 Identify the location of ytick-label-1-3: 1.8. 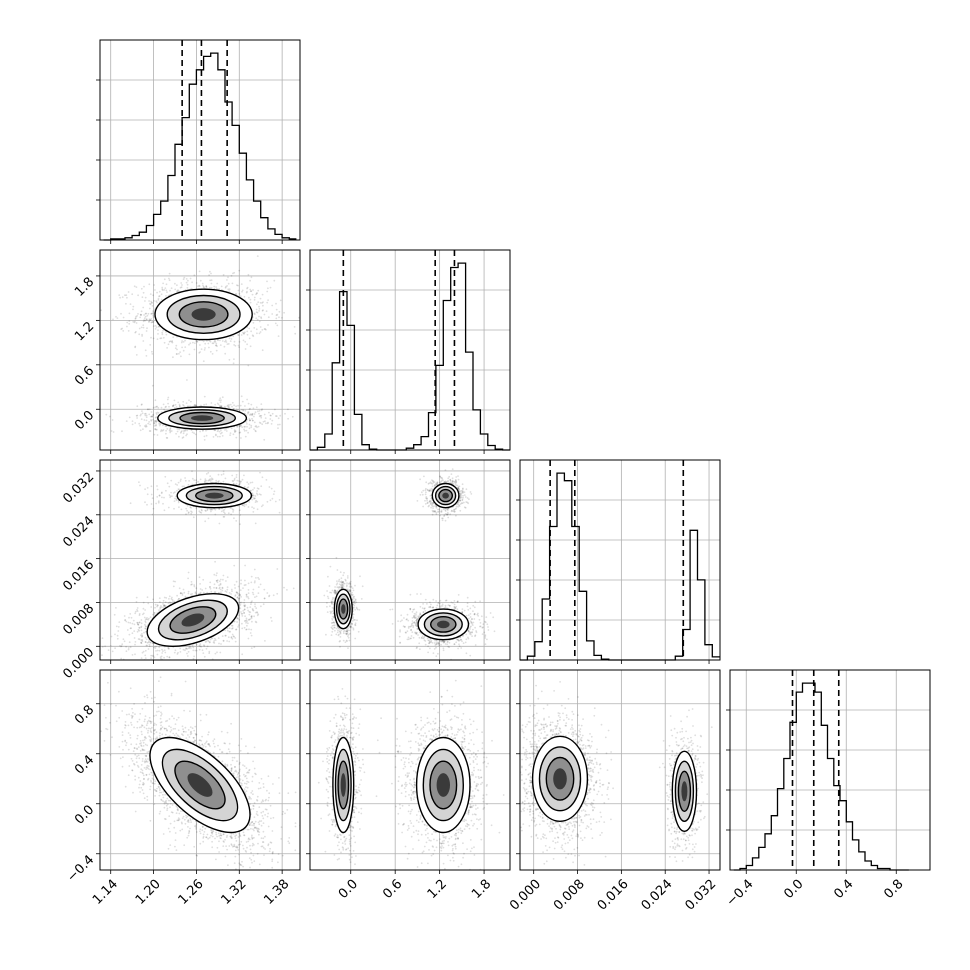
(84, 287).